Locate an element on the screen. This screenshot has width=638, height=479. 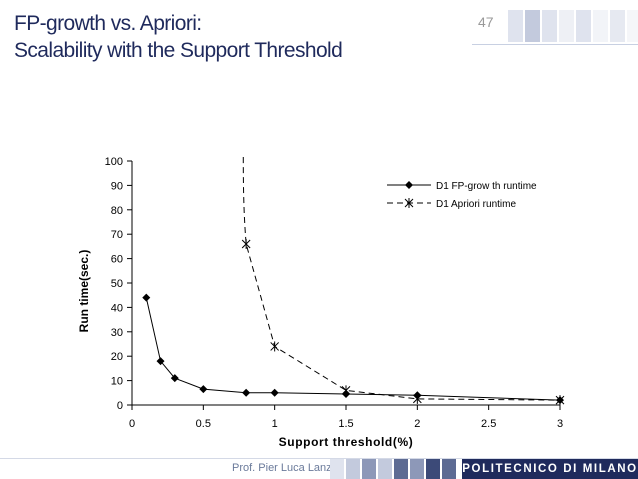
x-tick-label: 1 is located at coordinates (275, 424).